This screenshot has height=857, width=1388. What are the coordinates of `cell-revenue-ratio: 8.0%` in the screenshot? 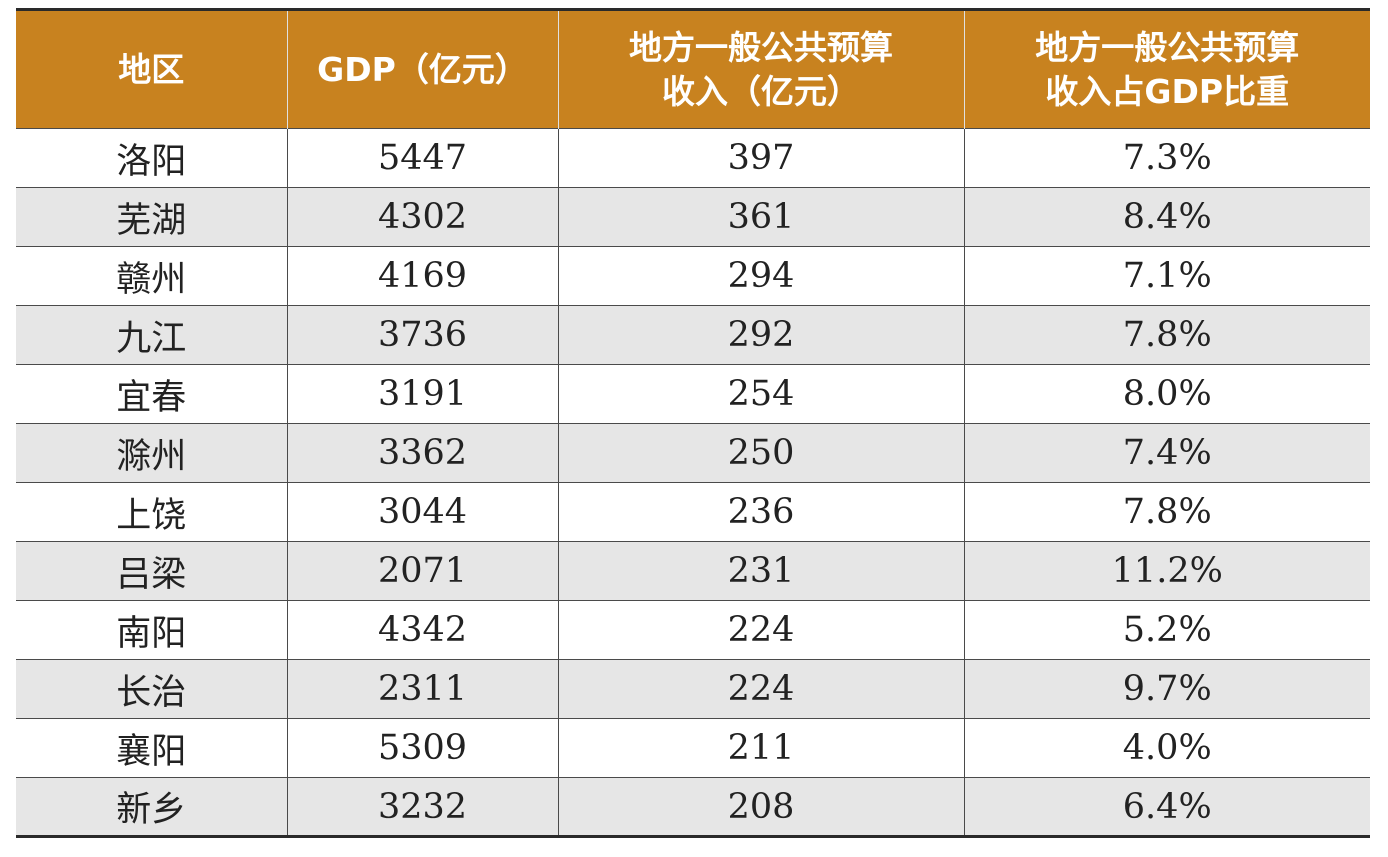 It's located at (1166, 394).